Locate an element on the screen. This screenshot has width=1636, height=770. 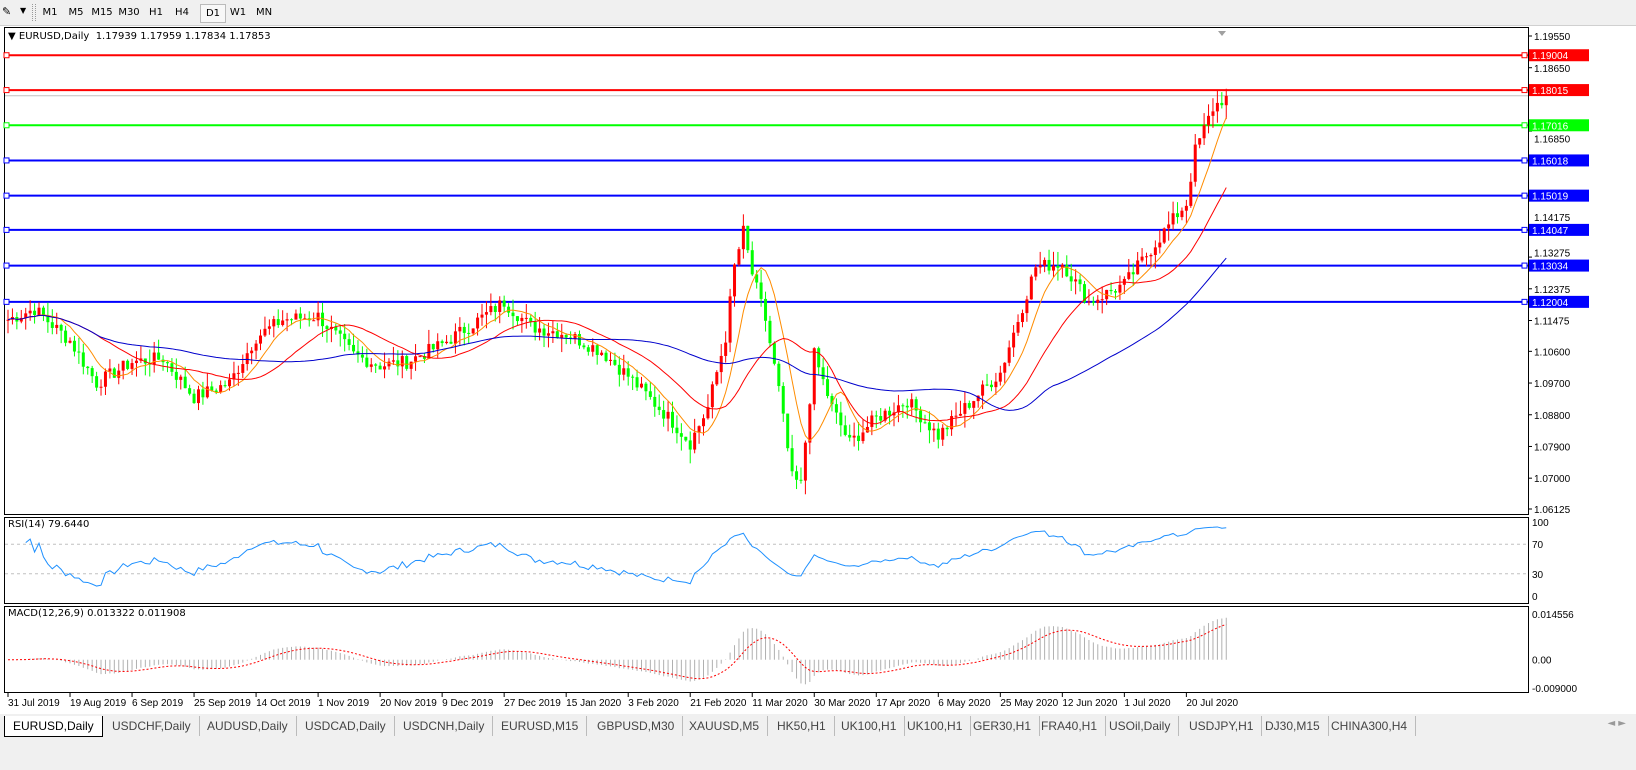
macd-label: MACD(12,26,9) 0.013322 0.011908 is located at coordinates (97, 613).